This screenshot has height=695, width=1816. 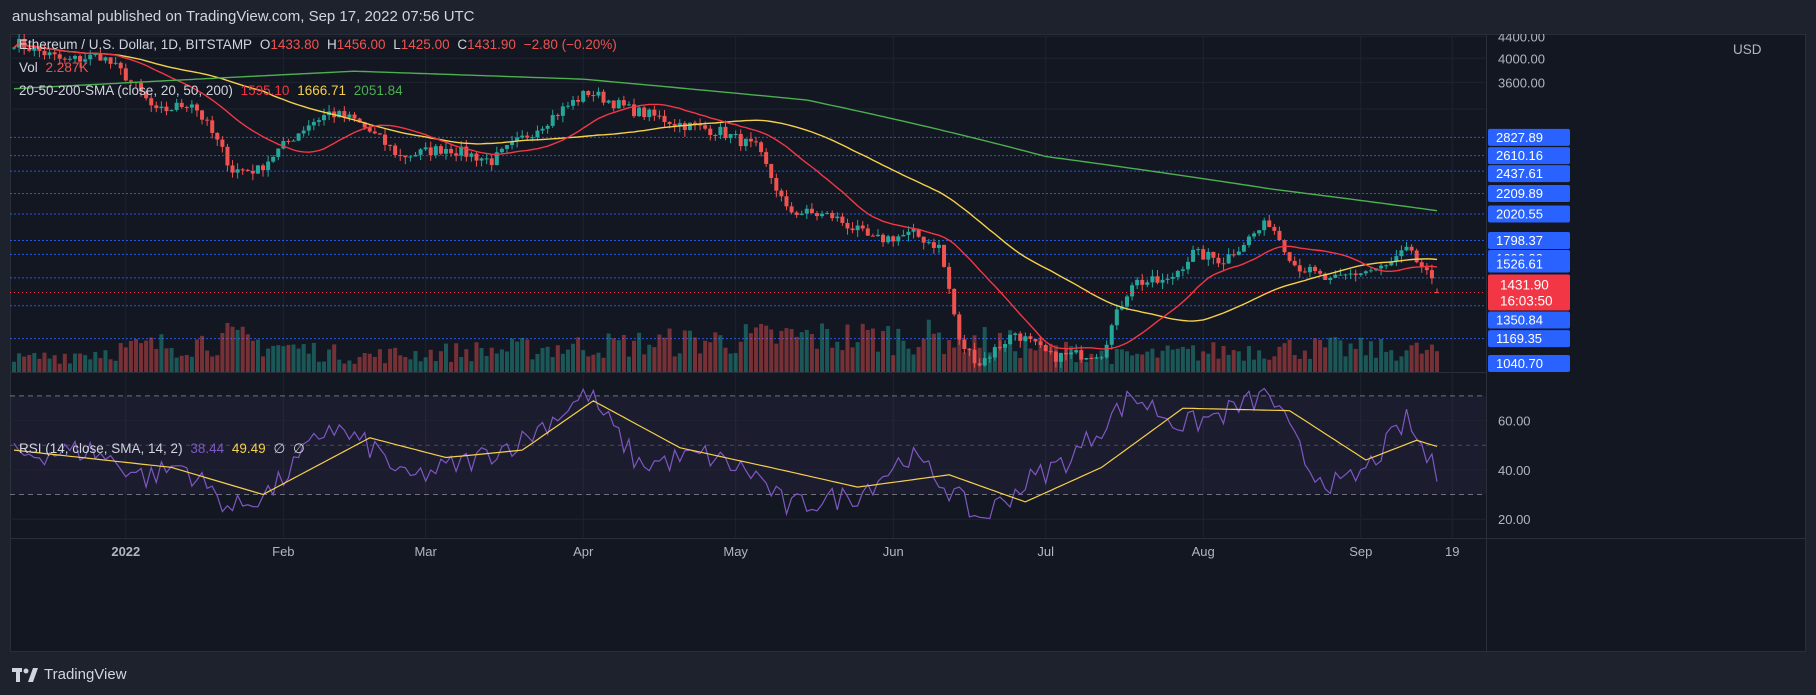 What do you see at coordinates (735, 551) in the screenshot?
I see `time-tick-label: May` at bounding box center [735, 551].